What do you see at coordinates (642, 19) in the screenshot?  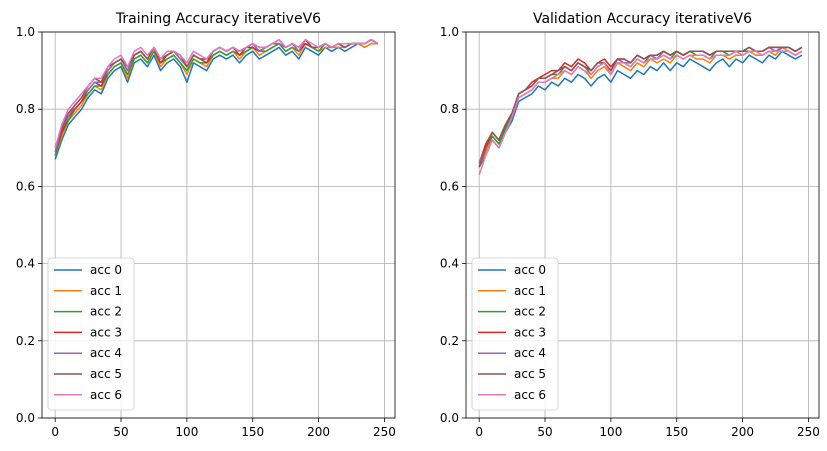 I see `chart-title: Validation Accuracy iterativeV6` at bounding box center [642, 19].